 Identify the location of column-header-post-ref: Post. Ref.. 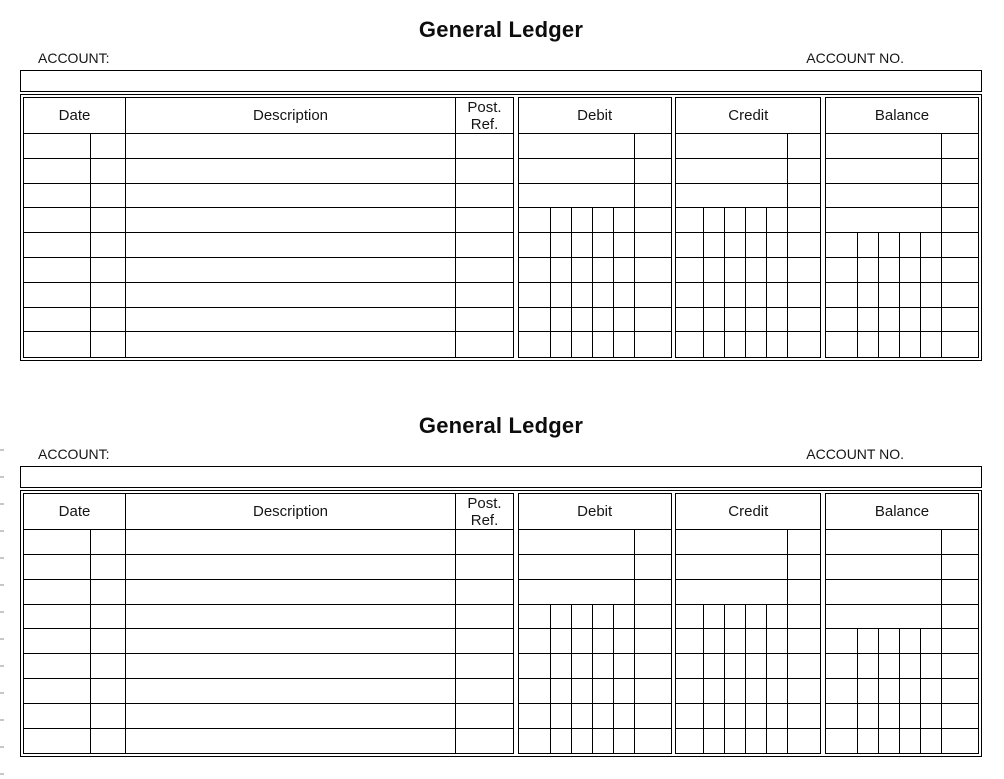
(484, 512).